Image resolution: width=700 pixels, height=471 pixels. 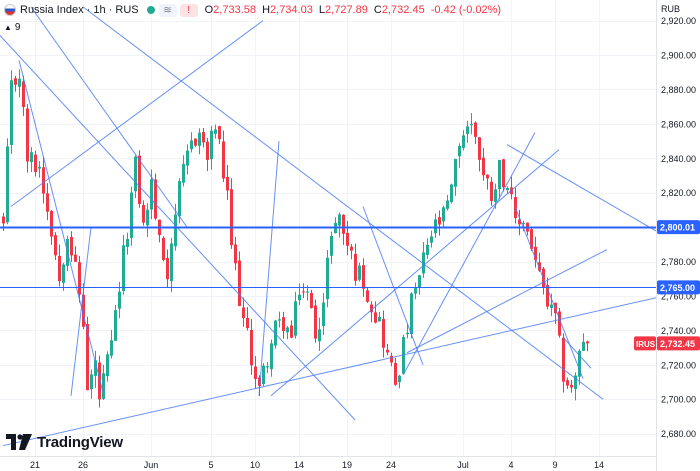 I want to click on open-label: O, so click(x=209, y=10).